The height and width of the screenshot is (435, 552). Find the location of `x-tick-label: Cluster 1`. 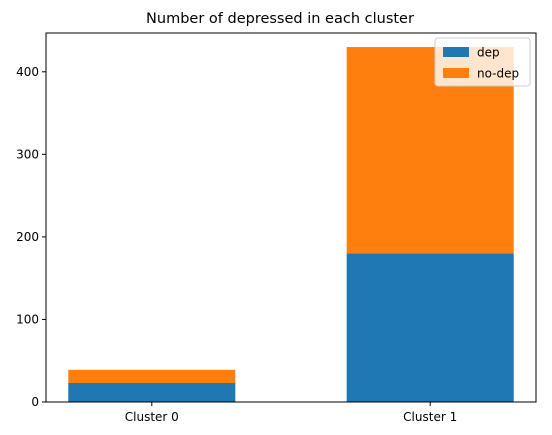

x-tick-label: Cluster 1 is located at coordinates (430, 417).